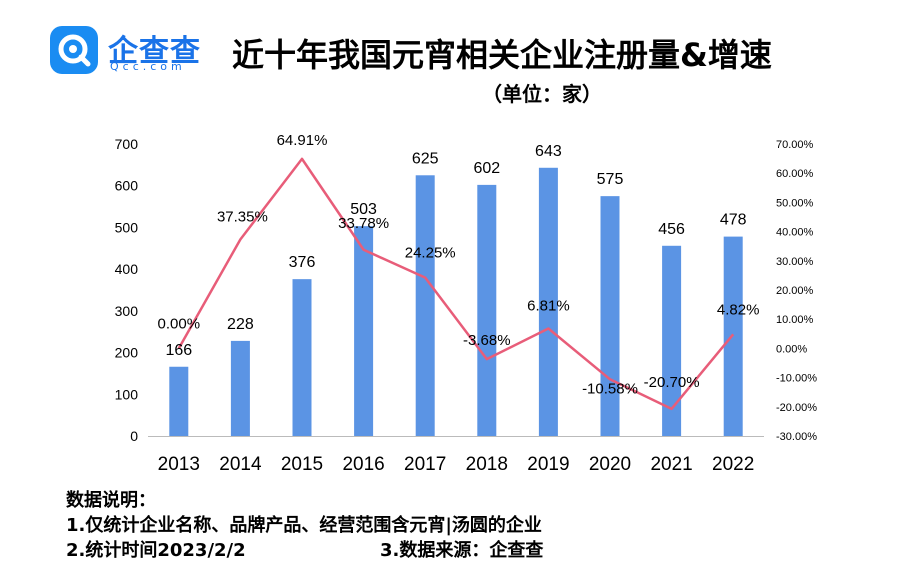  I want to click on chart-title: 近十年我国元宵相关企业注册量&增速, so click(502, 55).